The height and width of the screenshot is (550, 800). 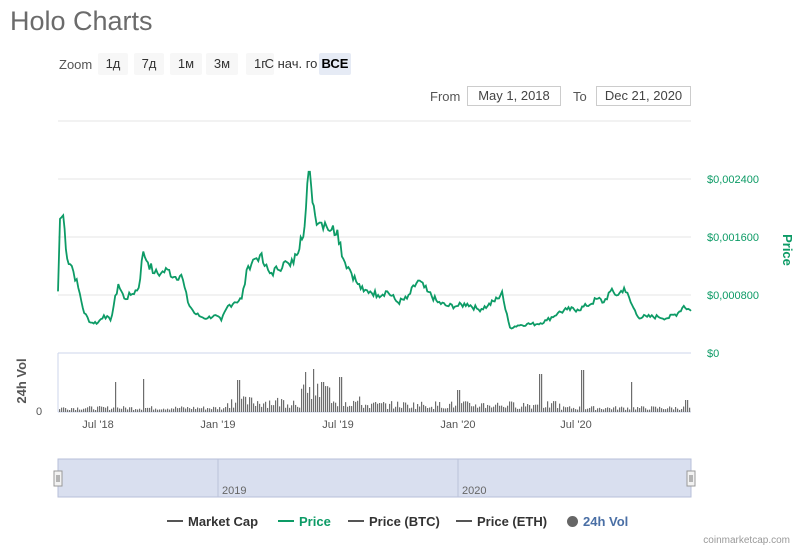 I want to click on legend-item-price-eth: Price (ETH), so click(x=501, y=521).